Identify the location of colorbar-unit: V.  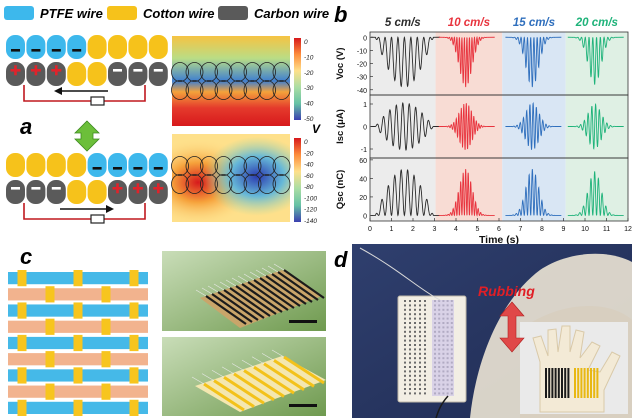
(316, 129).